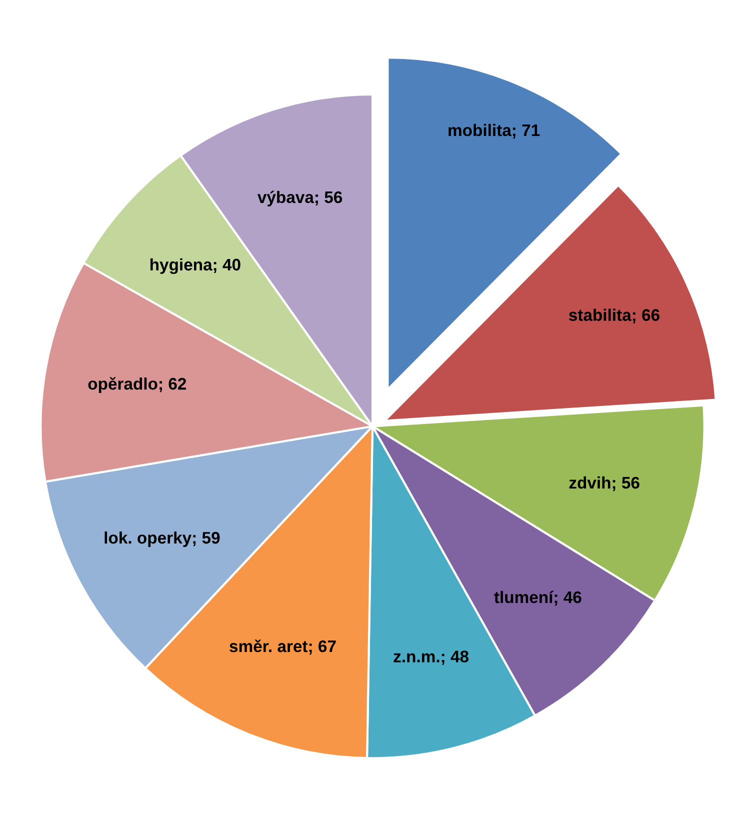  What do you see at coordinates (299, 198) in the screenshot?
I see `slice-label: výbava; 56` at bounding box center [299, 198].